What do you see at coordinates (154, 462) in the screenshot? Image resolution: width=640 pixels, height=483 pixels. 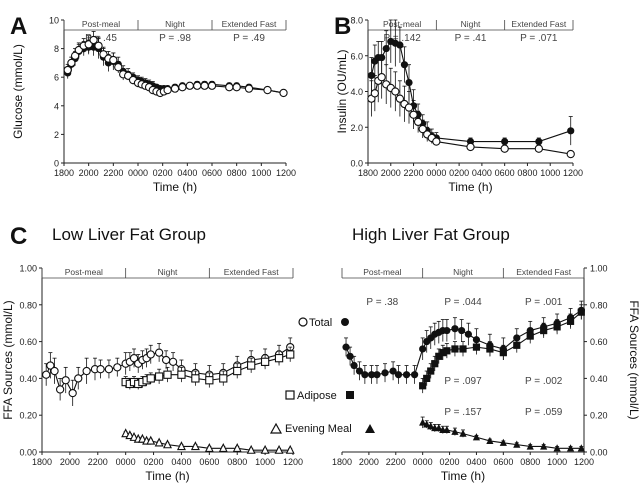 I see `x-tick-label-c-left-4: 0200` at bounding box center [154, 462].